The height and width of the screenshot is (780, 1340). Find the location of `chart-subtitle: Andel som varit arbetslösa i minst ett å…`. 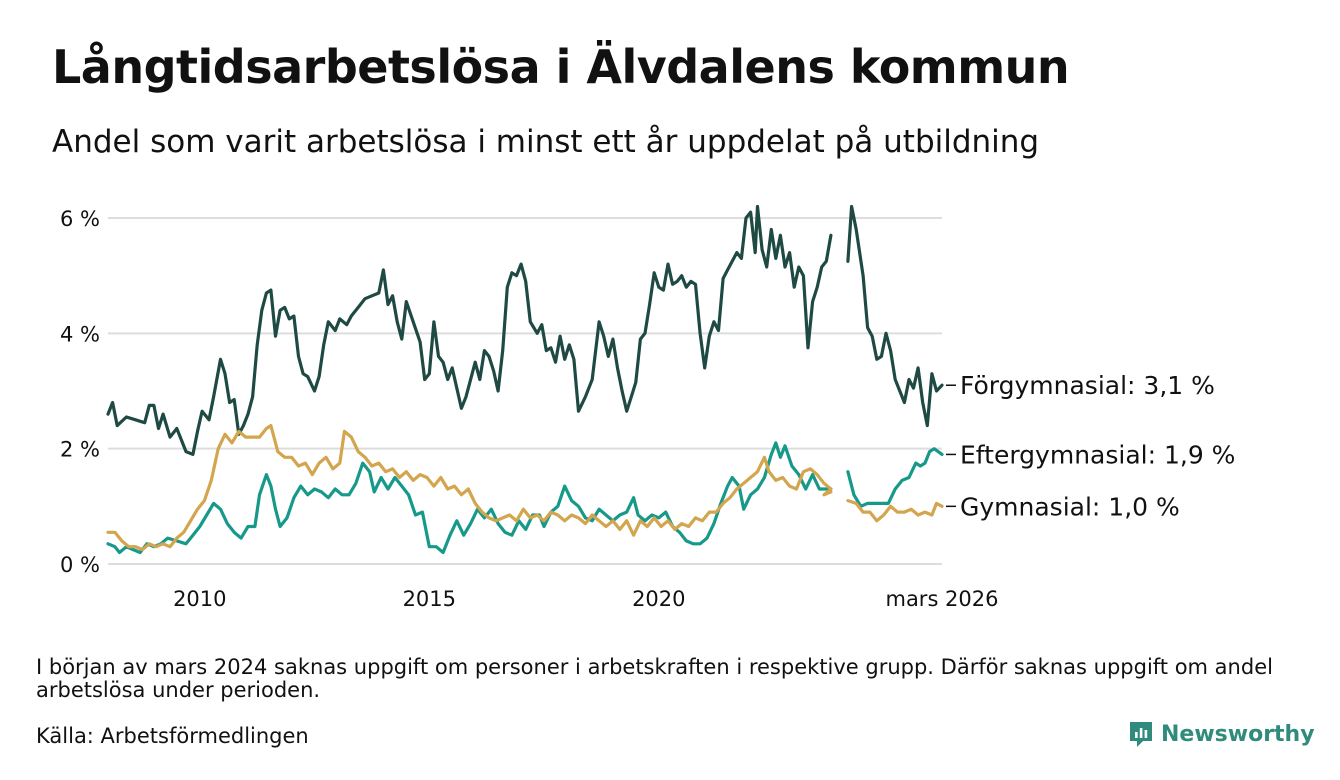

chart-subtitle: Andel som varit arbetslösa i minst ett å… is located at coordinates (546, 142).